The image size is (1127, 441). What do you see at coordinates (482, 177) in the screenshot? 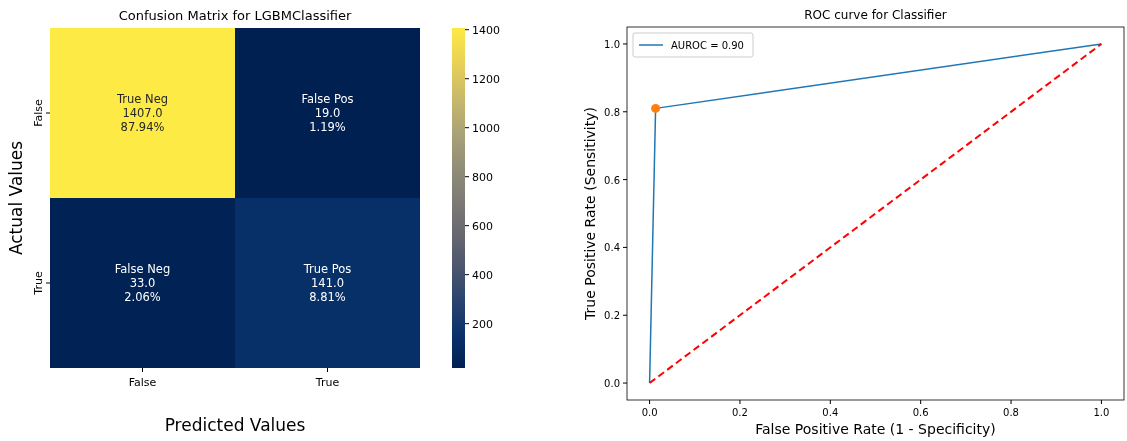
I see `color-bar-label: 800` at bounding box center [482, 177].